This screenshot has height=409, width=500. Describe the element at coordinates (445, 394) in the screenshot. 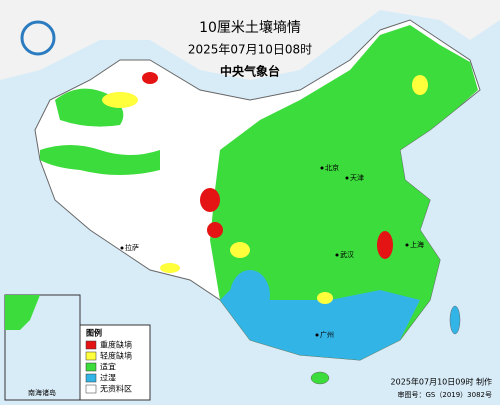

I see `approval: 审图号：GS（2019）3082号` at that location.